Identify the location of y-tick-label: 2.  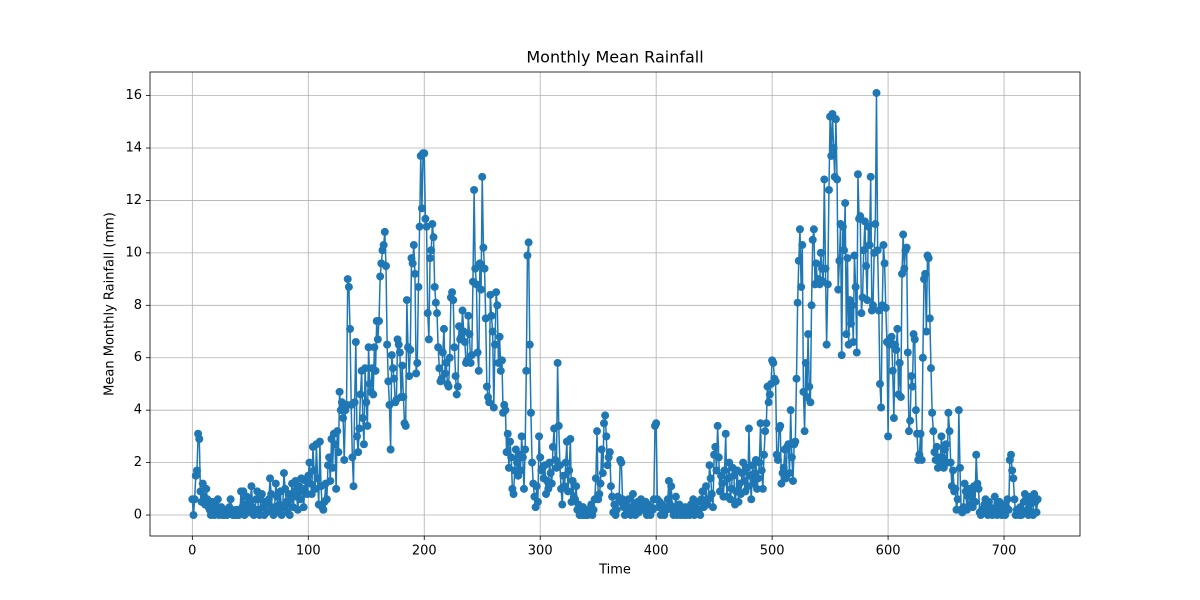
(138, 462).